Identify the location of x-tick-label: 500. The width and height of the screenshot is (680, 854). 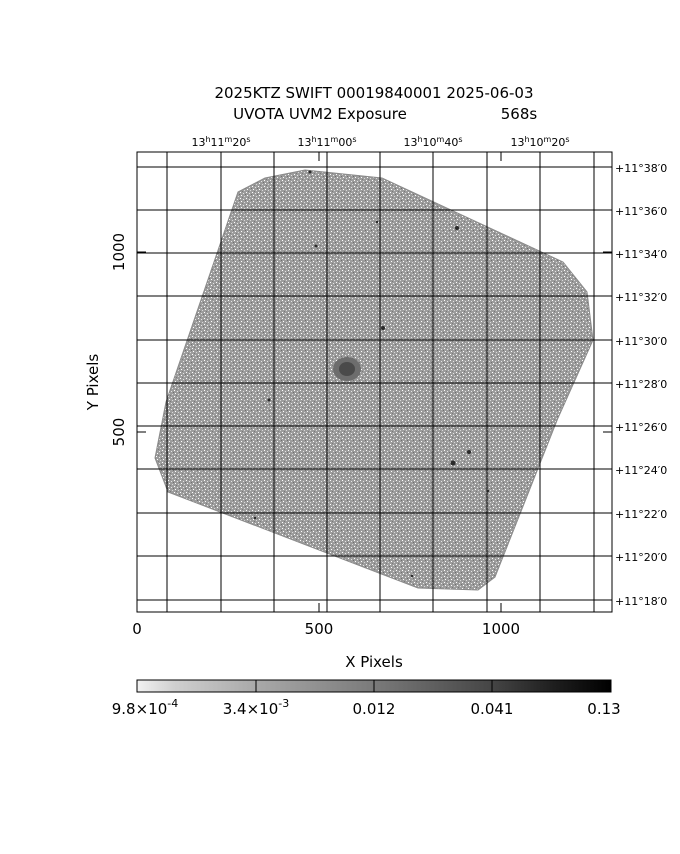
(319, 629).